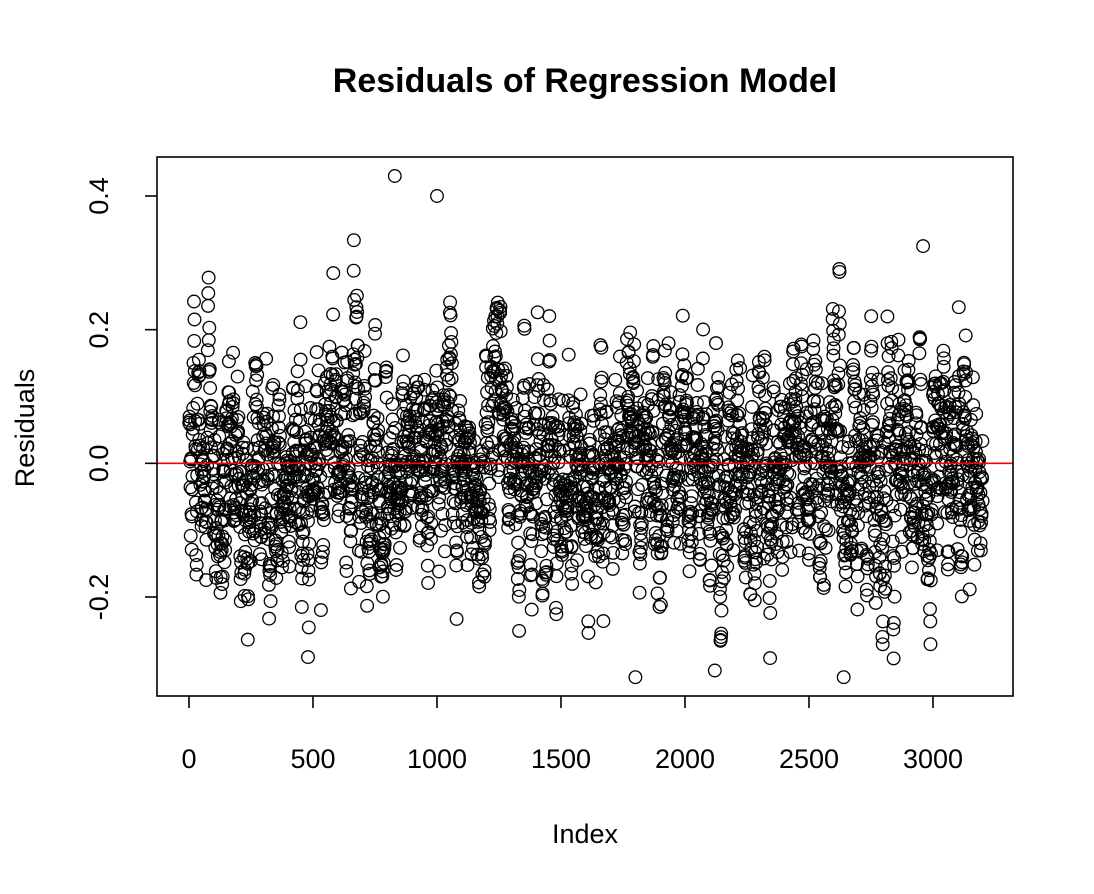 This screenshot has height=894, width=1094. I want to click on x-tick-label: 0, so click(188, 759).